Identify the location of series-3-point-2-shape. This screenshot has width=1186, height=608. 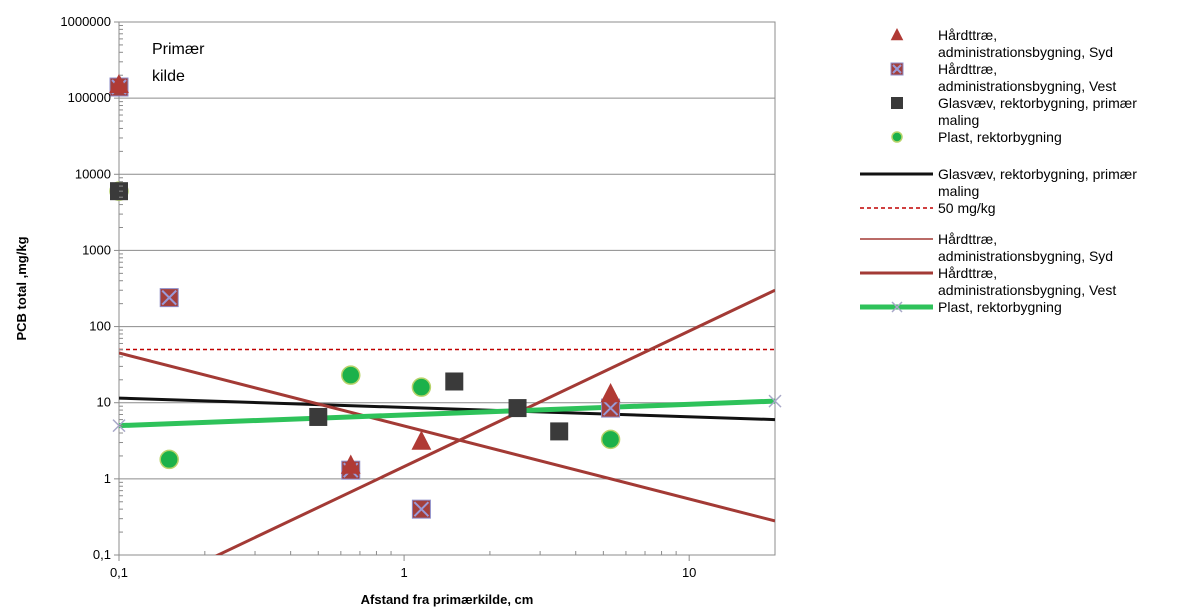
(351, 375).